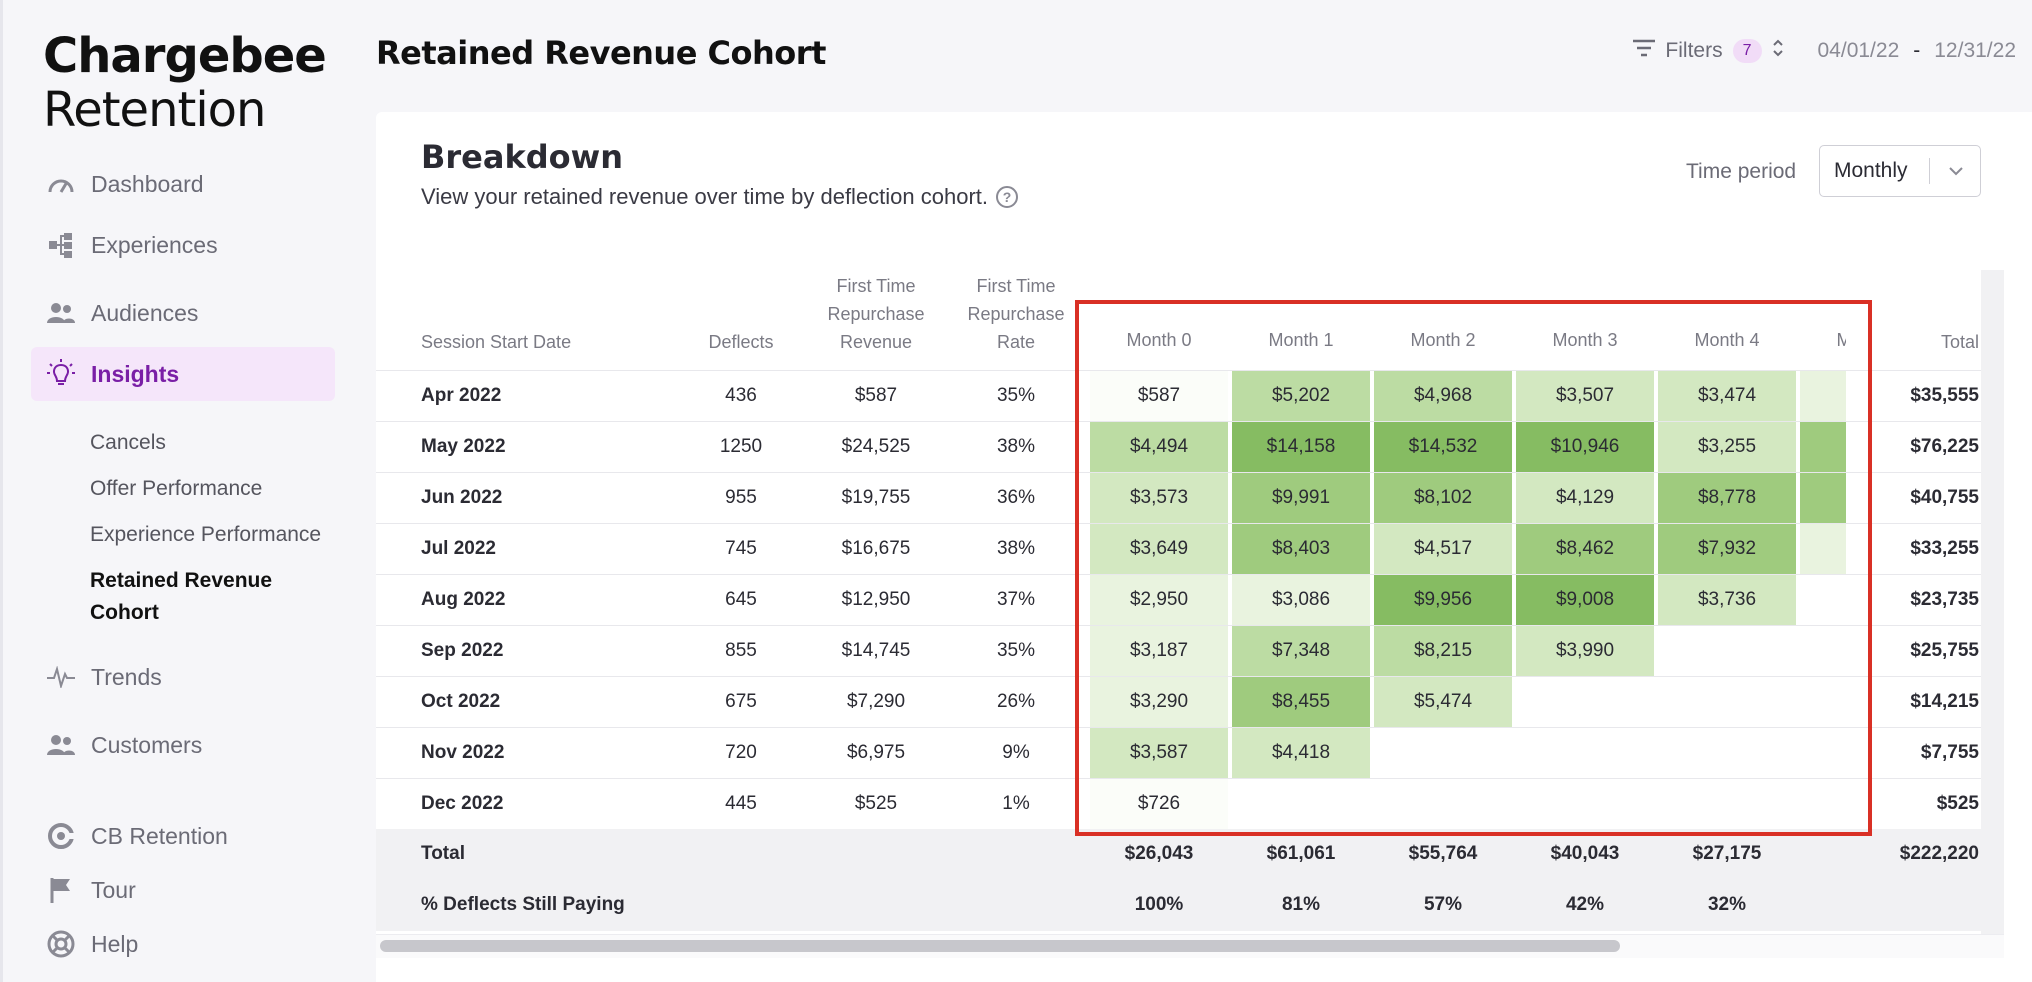 The width and height of the screenshot is (2032, 982). I want to click on th-month: Month 1, so click(1301, 340).